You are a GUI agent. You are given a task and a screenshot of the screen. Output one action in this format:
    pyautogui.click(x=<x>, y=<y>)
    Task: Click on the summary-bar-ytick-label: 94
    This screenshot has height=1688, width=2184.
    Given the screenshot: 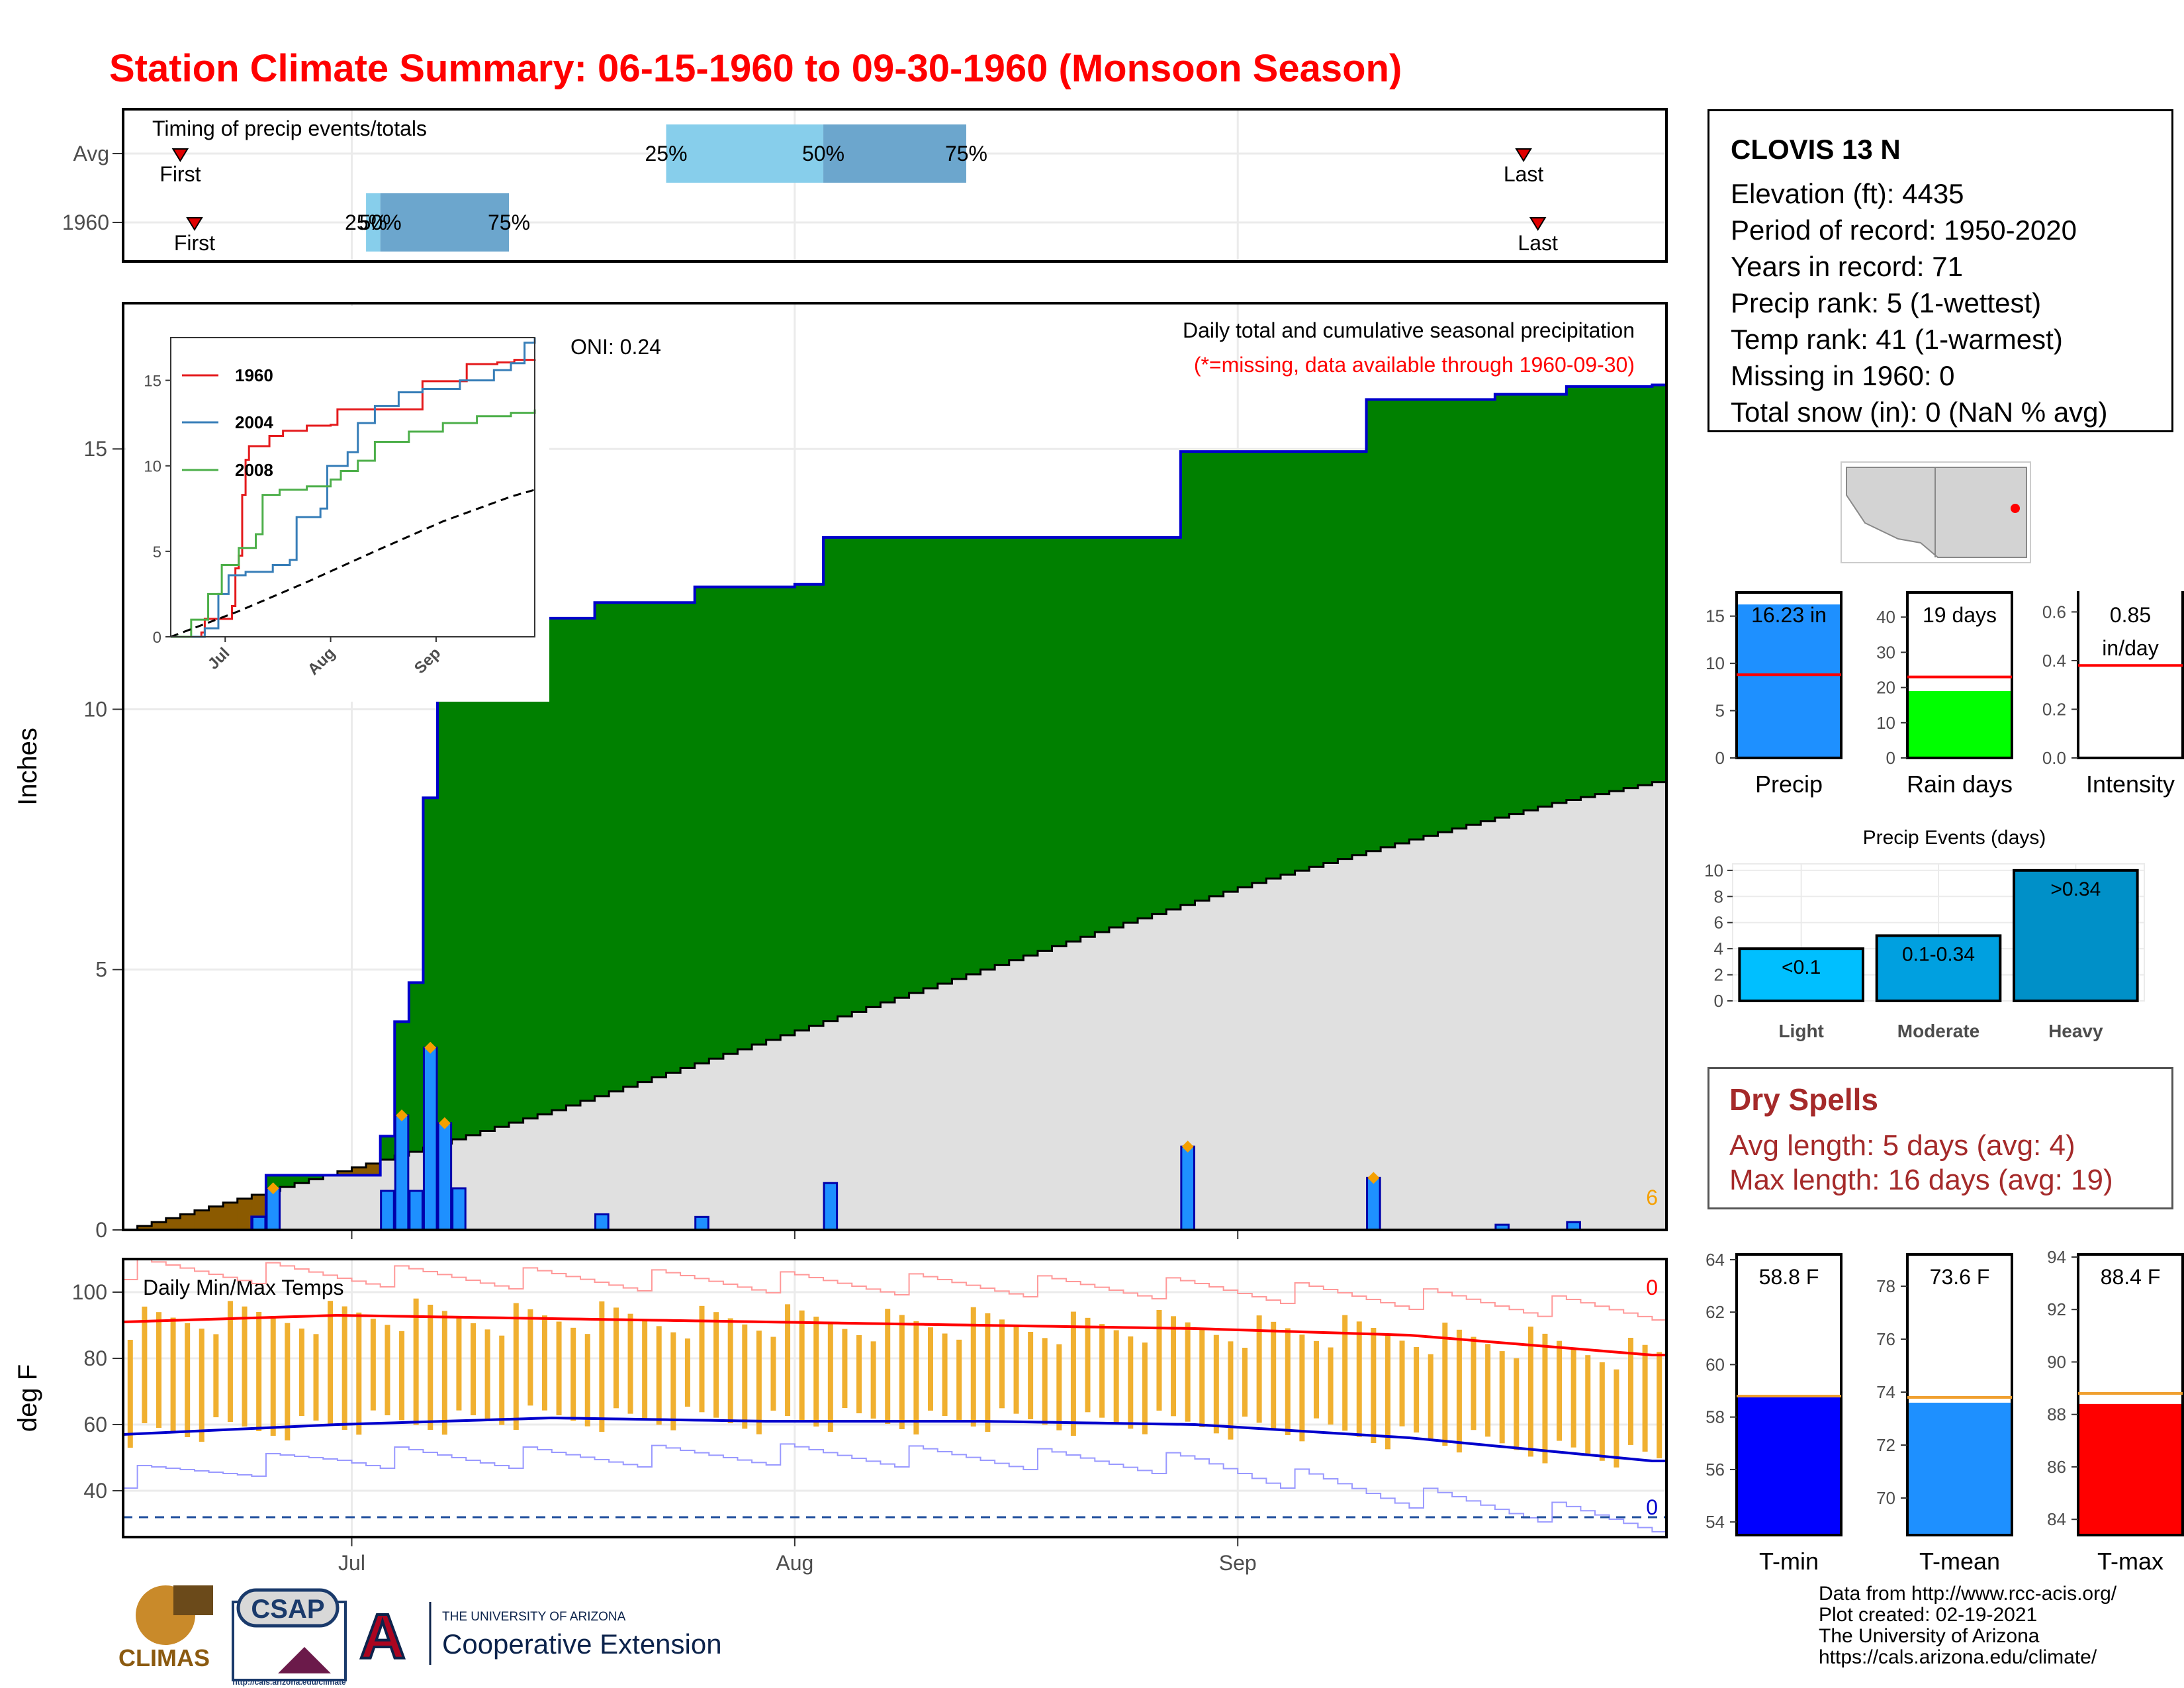 What is the action you would take?
    pyautogui.click(x=2056, y=1257)
    